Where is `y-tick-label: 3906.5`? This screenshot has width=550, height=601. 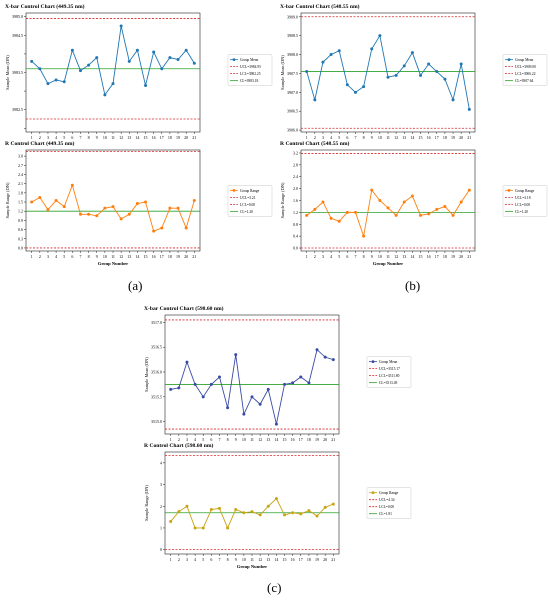
y-tick-label: 3906.5 is located at coordinates (292, 111).